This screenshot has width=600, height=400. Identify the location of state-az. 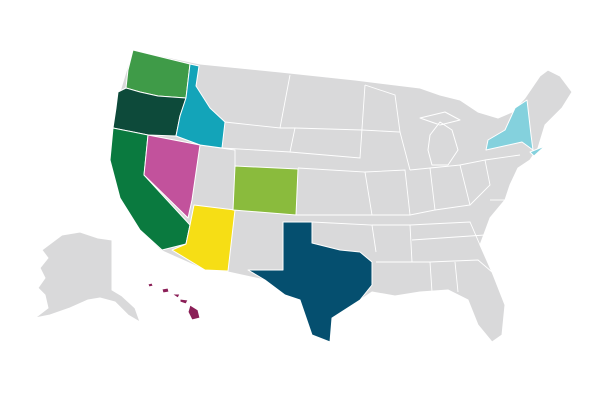
(203, 238).